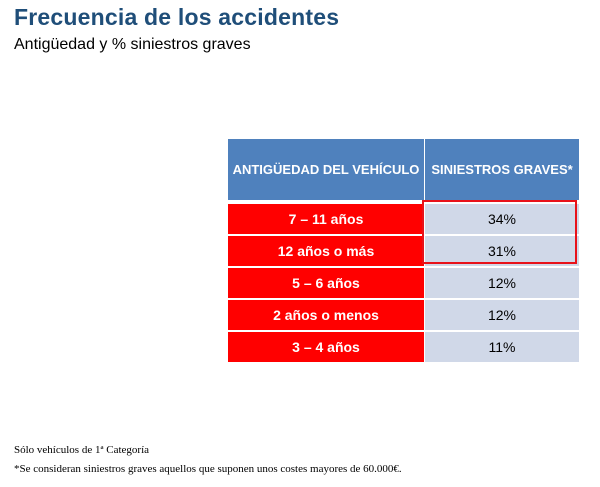  What do you see at coordinates (326, 219) in the screenshot?
I see `age-cell: 7 – 11 años` at bounding box center [326, 219].